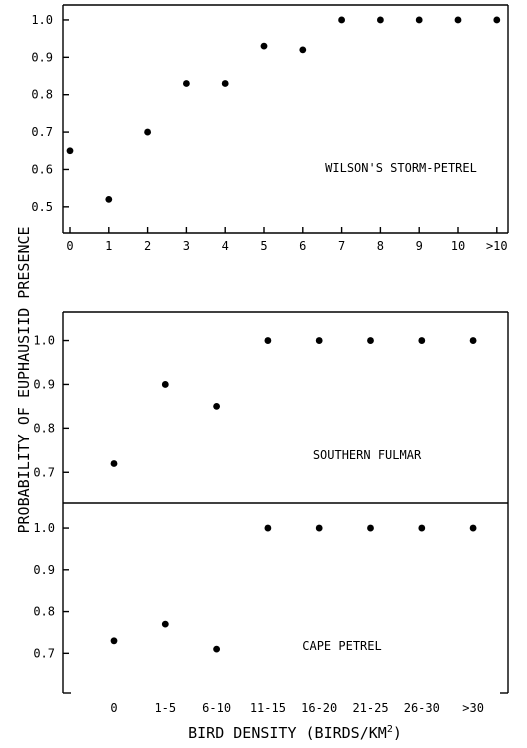 The image size is (527, 748). Describe the element at coordinates (44, 653) in the screenshot. I see `panel3-y-tick-label: 0.7` at that location.